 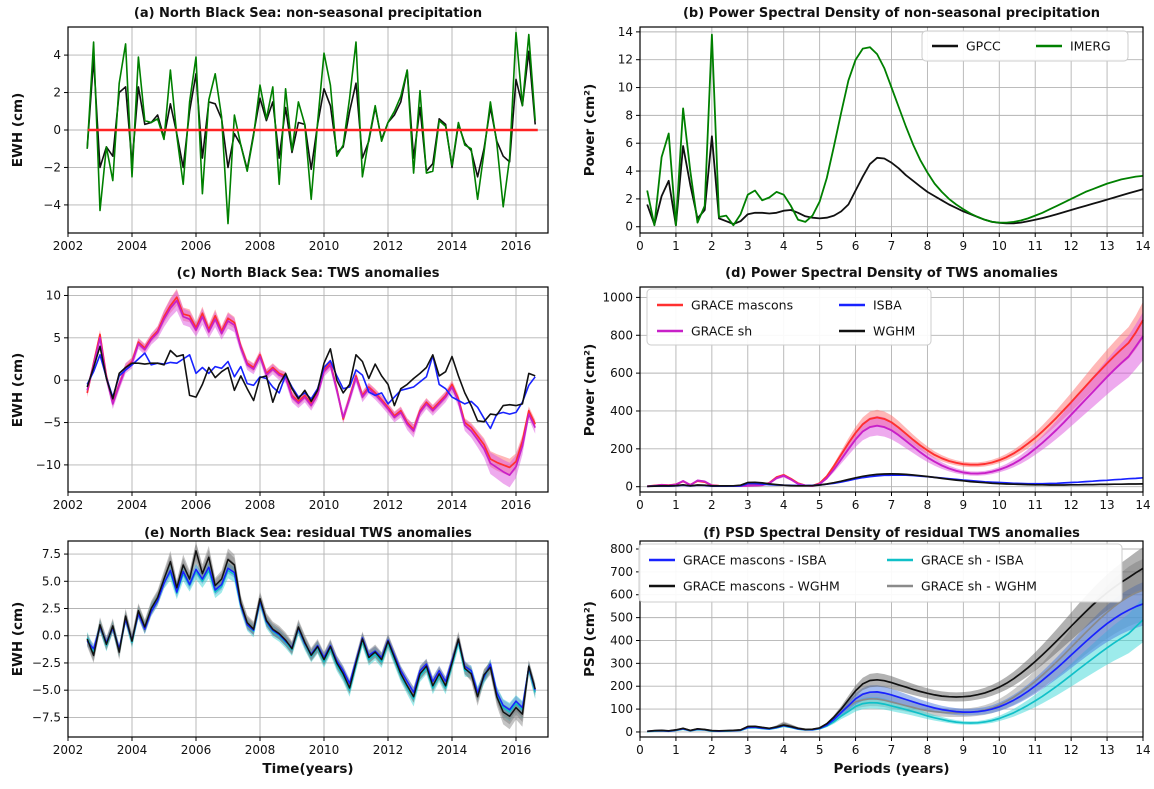 What do you see at coordinates (18, 130) in the screenshot?
I see `panel-a-ylabel: EWH (cm)` at bounding box center [18, 130].